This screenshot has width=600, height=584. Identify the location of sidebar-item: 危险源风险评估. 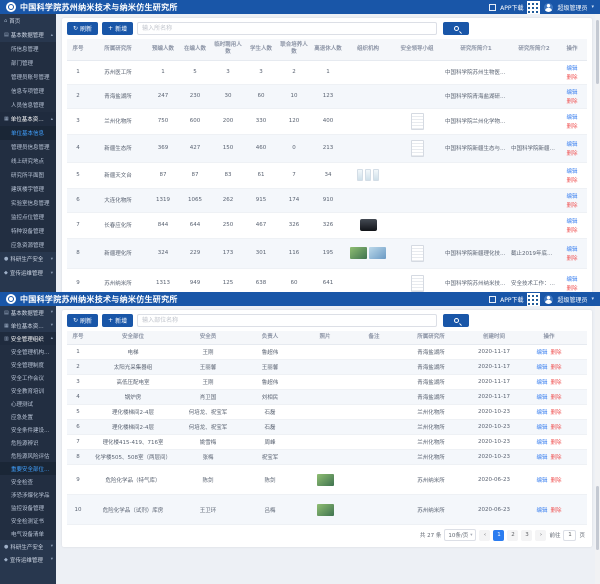
(28, 455).